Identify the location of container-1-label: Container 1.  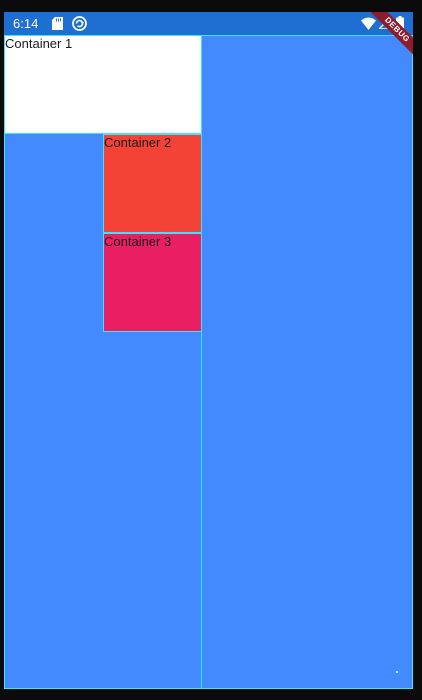
(39, 43).